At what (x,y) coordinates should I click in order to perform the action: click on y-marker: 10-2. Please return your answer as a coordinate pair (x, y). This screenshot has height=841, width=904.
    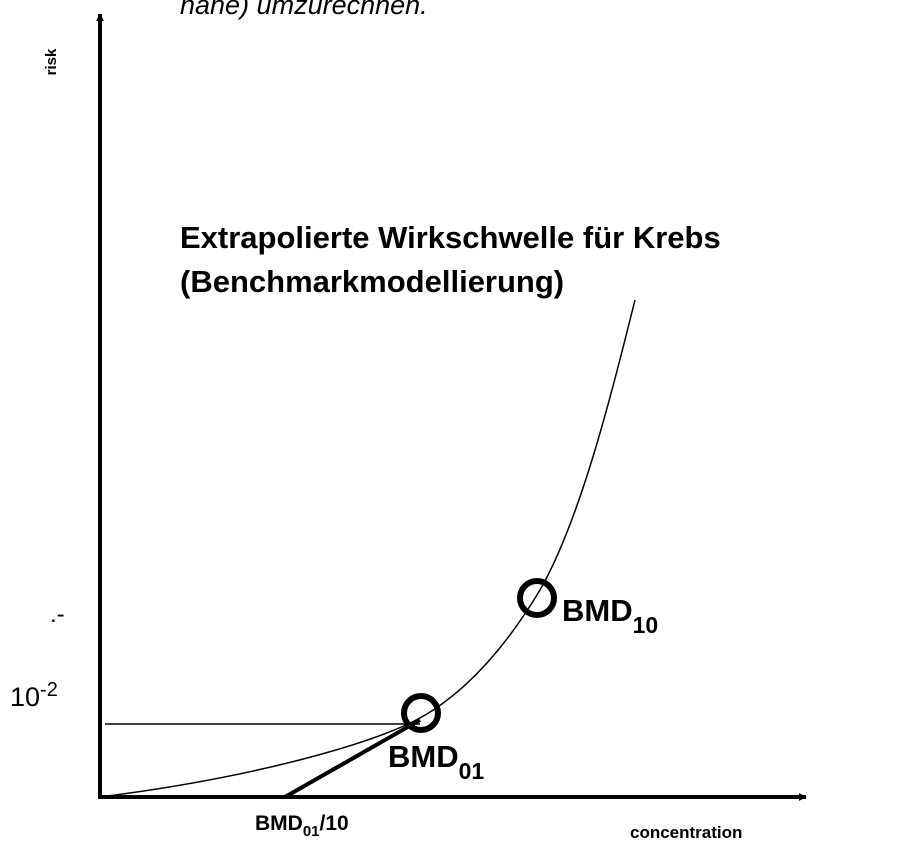
    Looking at the image, I should click on (34, 695).